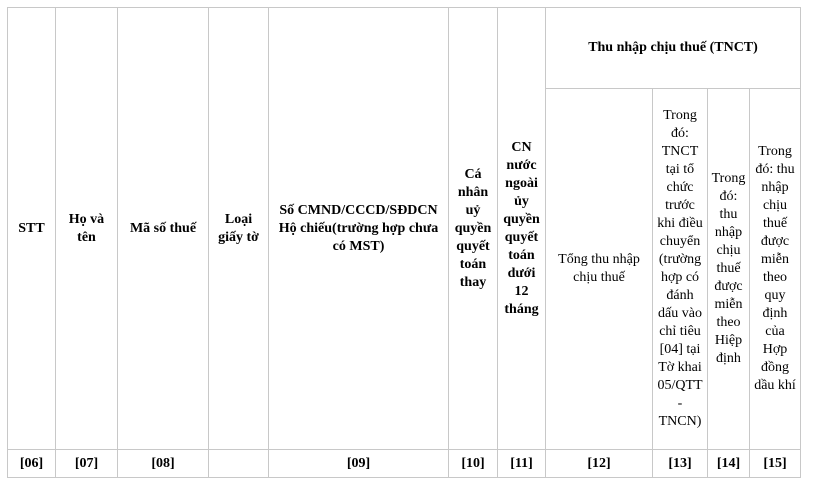 This screenshot has height=483, width=813. I want to click on header-tong-thu-nhap: Tổng thu nhập chịu thuế, so click(599, 269).